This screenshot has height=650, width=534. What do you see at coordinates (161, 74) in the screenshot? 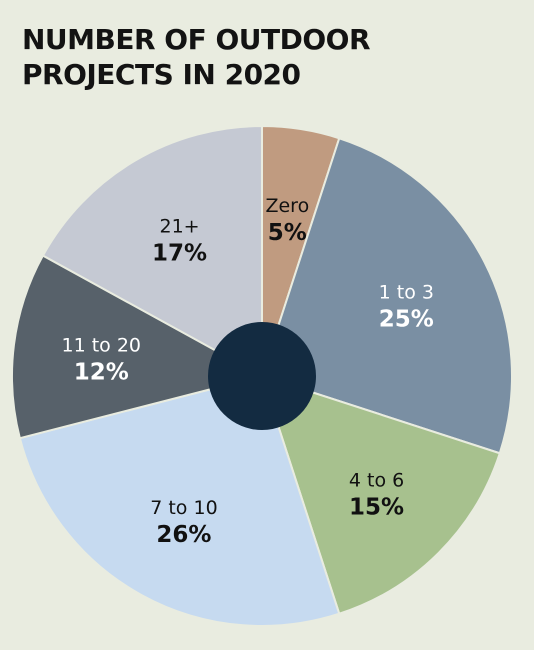
I see `chart-title-line-2: PROJECTS IN 2020` at bounding box center [161, 74].